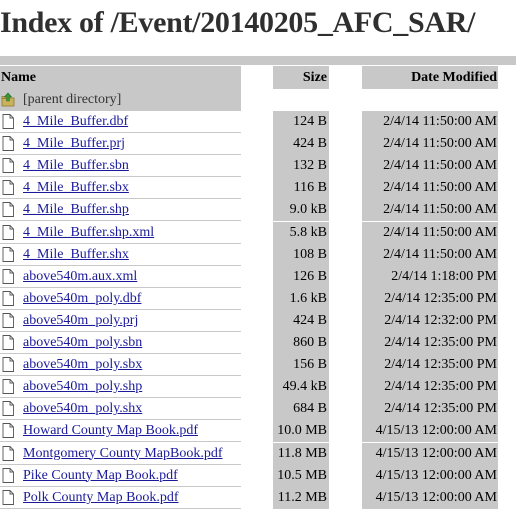 The height and width of the screenshot is (523, 516). I want to click on file-name-cell: 4_Mile_Buffer.shp.xml, so click(120, 233).